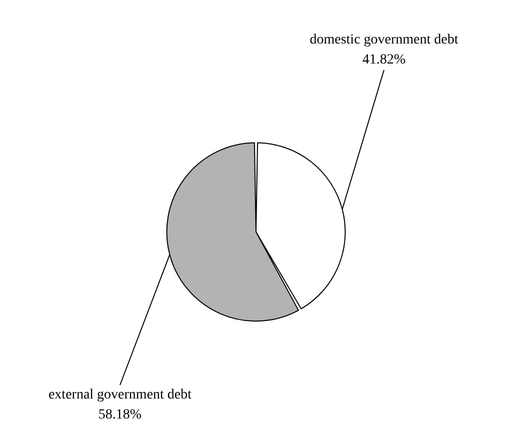 The width and height of the screenshot is (512, 446). What do you see at coordinates (120, 415) in the screenshot?
I see `data-label: 58.18%` at bounding box center [120, 415].